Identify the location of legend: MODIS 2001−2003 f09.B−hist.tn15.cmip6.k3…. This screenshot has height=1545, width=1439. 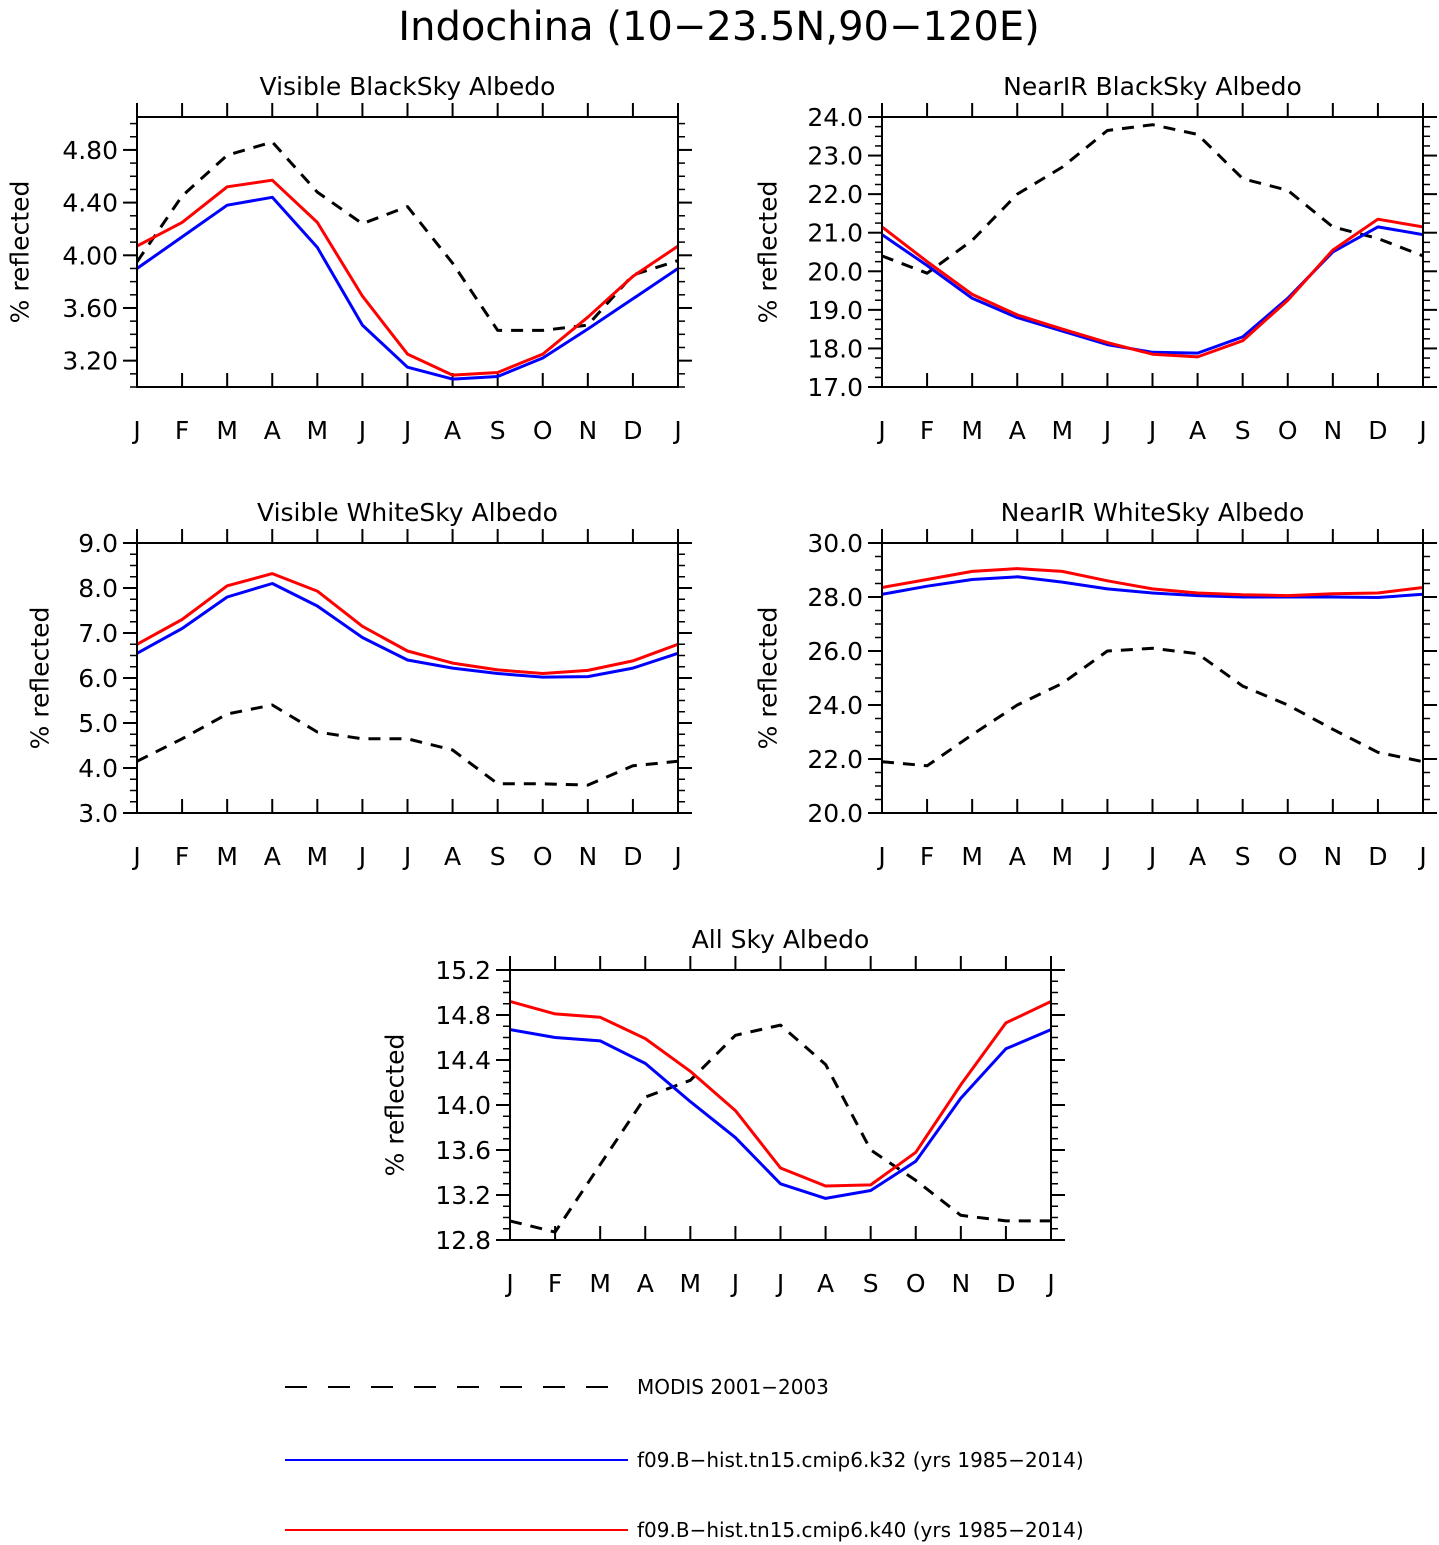
(684, 1458).